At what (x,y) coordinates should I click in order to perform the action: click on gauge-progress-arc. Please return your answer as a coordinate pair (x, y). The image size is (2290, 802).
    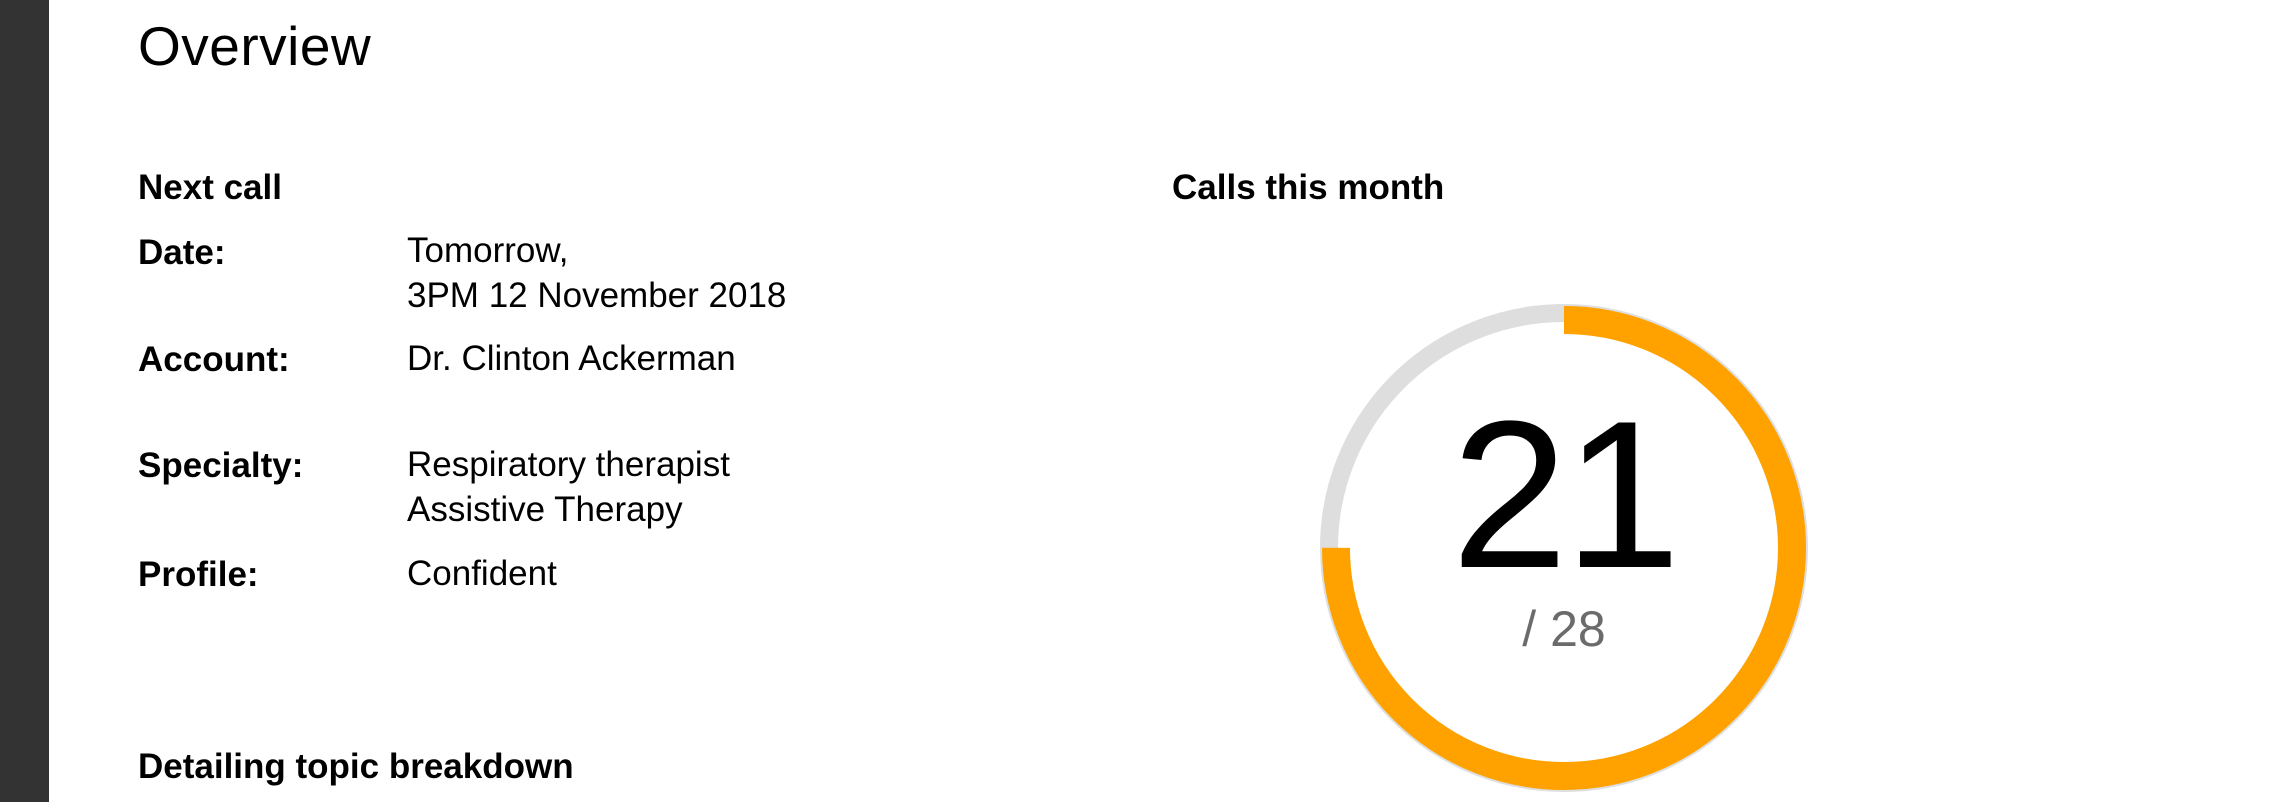
    Looking at the image, I should click on (1564, 548).